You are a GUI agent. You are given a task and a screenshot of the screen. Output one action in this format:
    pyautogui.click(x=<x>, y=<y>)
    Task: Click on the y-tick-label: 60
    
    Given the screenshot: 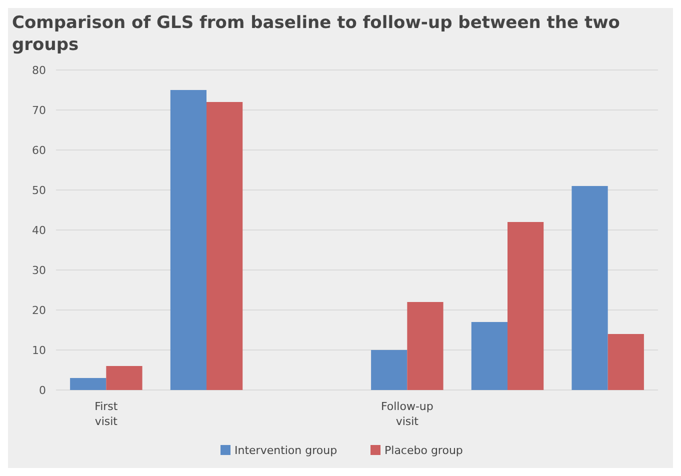 What is the action you would take?
    pyautogui.click(x=39, y=150)
    